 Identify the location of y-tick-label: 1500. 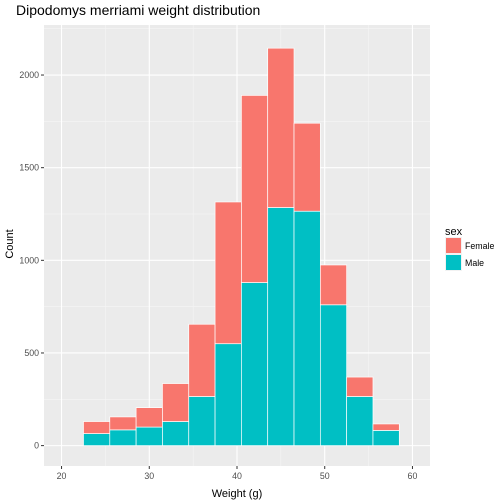
(29, 168).